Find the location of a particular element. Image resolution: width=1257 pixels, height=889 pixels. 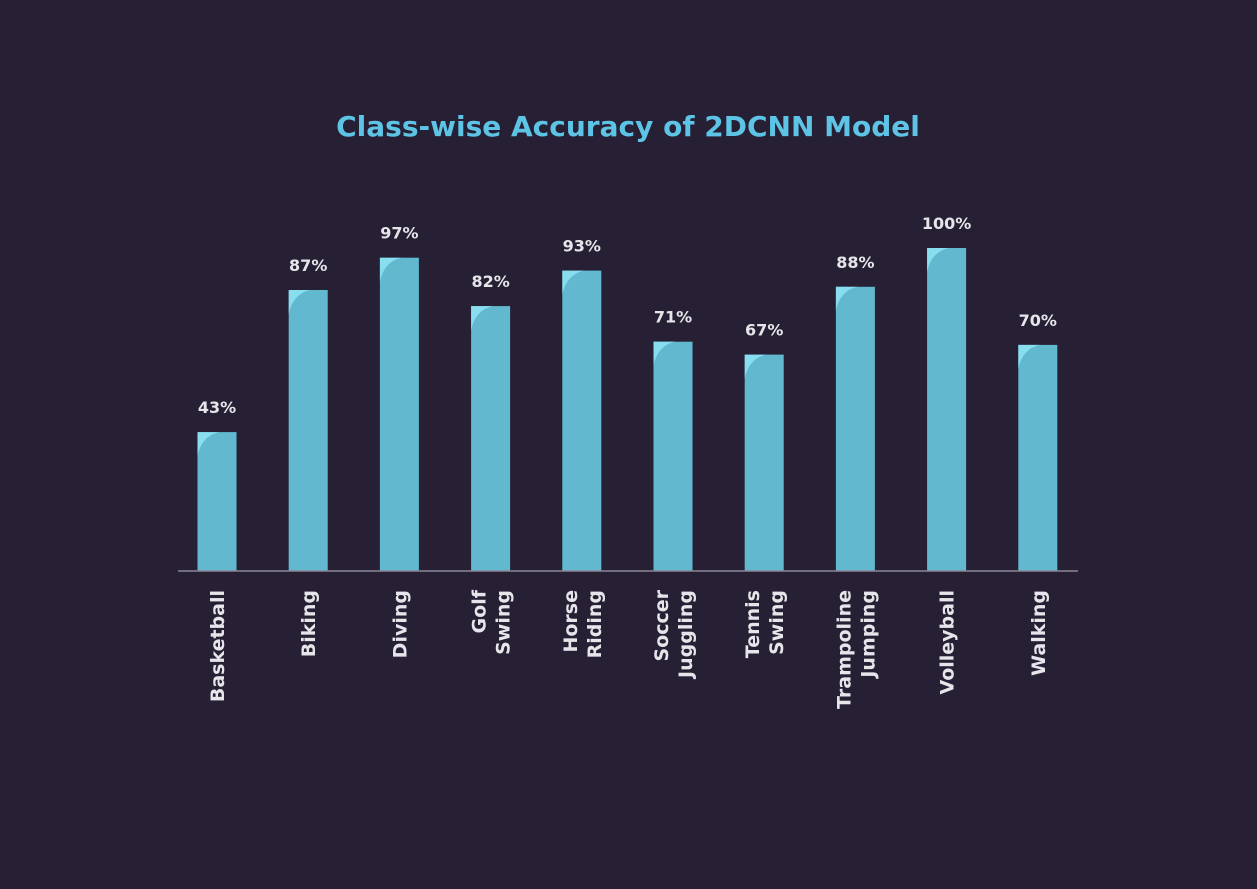

category-label: Soccer Juggling is located at coordinates (674, 634).